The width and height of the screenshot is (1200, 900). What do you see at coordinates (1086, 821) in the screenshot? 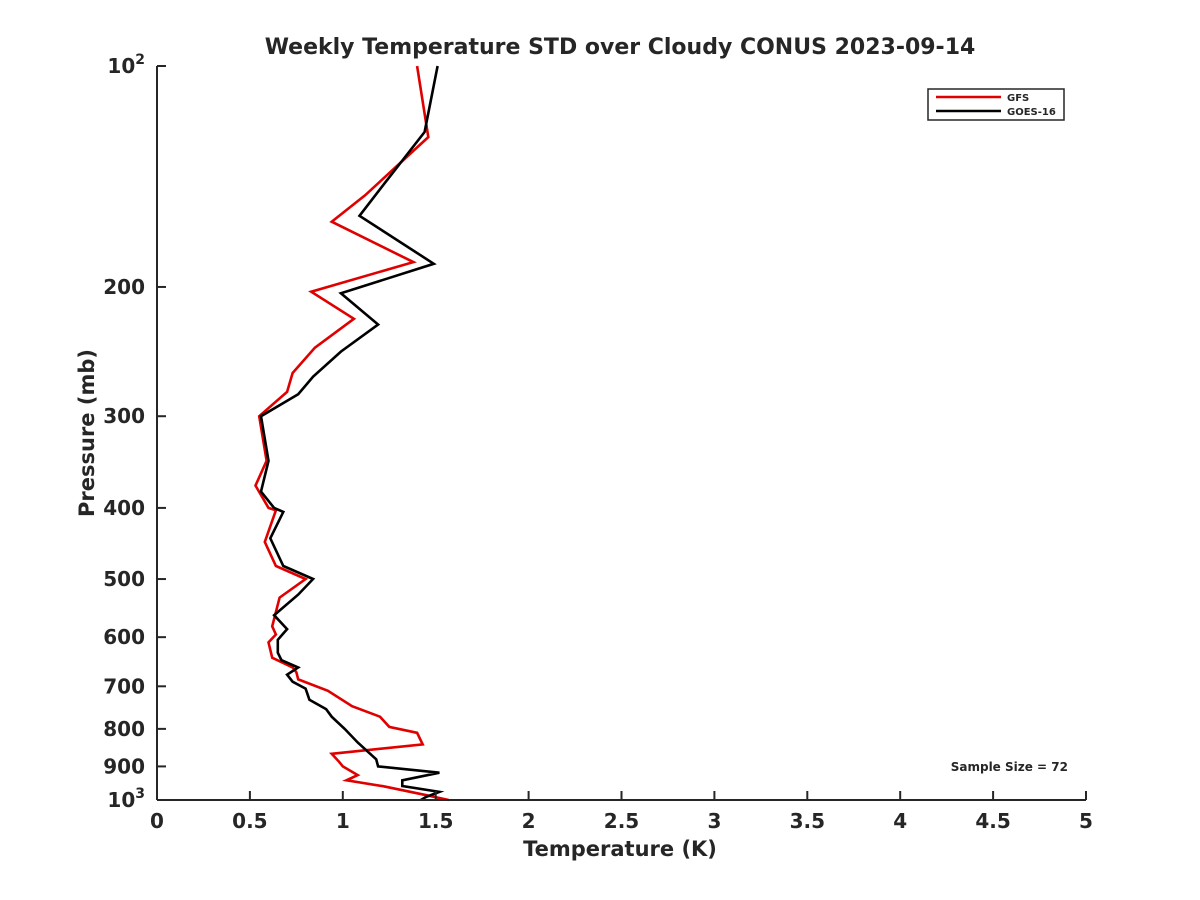
I see `x-tick-label: 5` at bounding box center [1086, 821].